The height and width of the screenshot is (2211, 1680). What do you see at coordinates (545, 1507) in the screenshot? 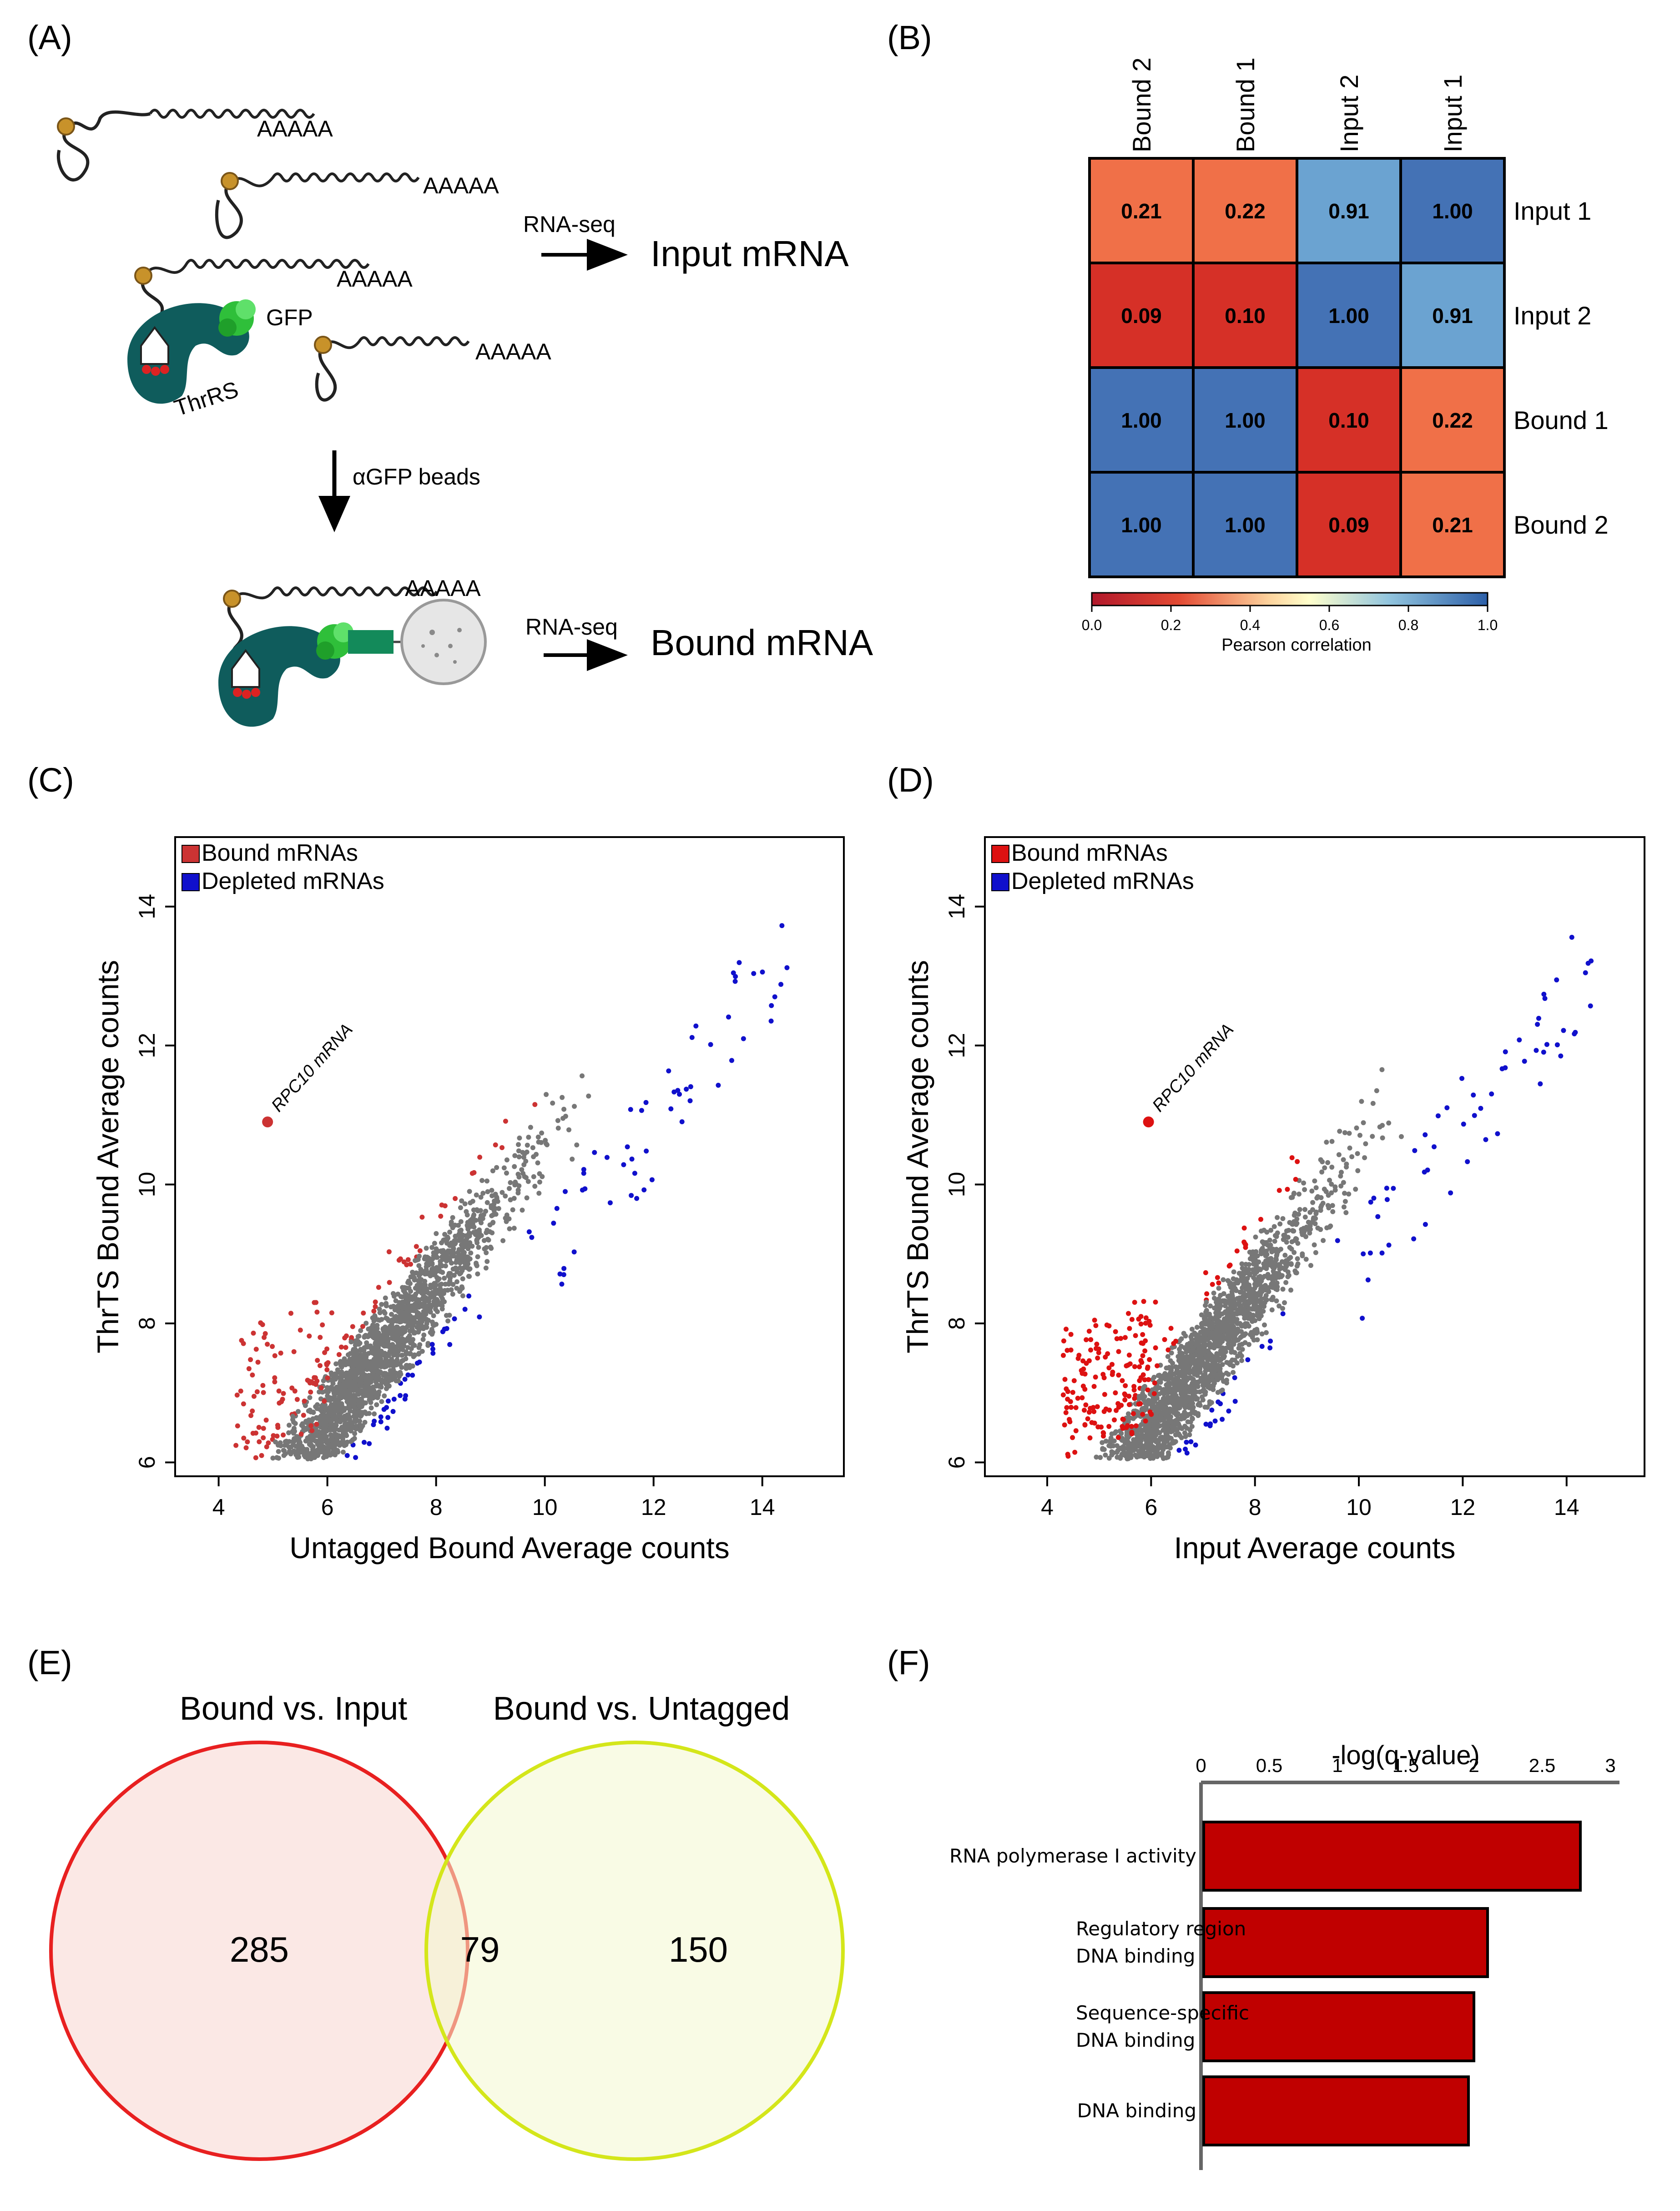
I see `x-tick-label: 10` at bounding box center [545, 1507].